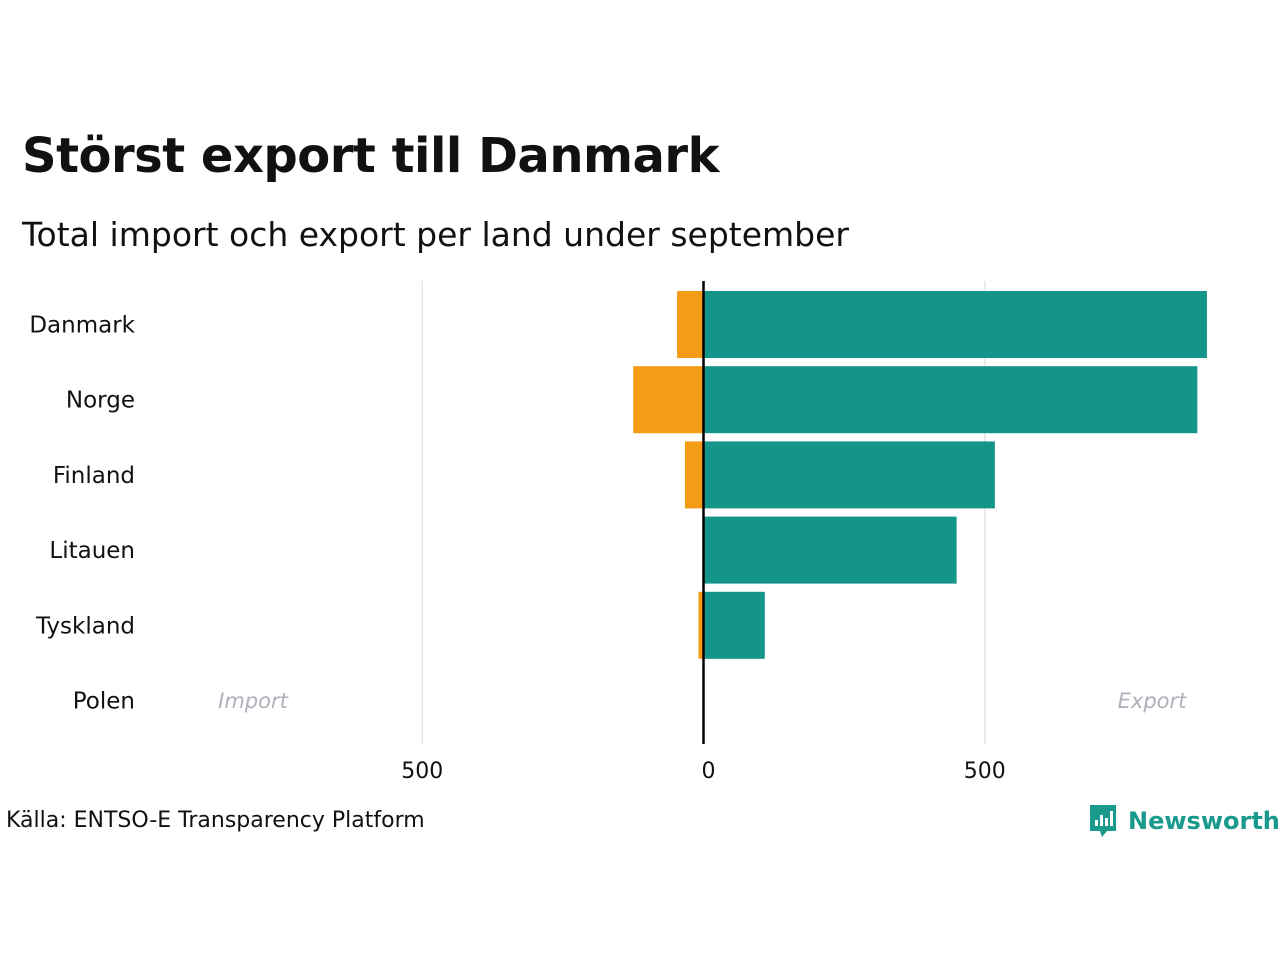 This screenshot has height=960, width=1280. Describe the element at coordinates (734, 625) in the screenshot. I see `export-bar-tyskland` at that location.